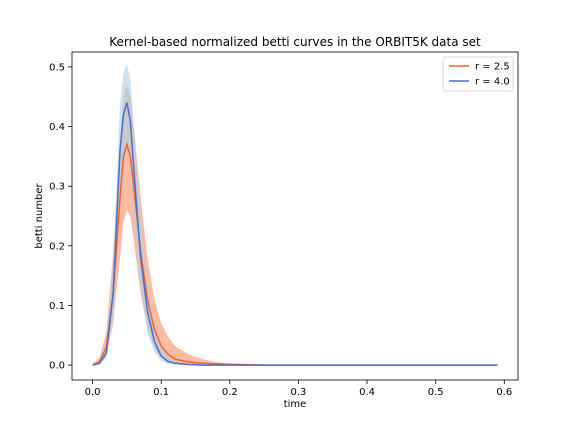 The height and width of the screenshot is (432, 576). I want to click on legend: r = 2.5 r = 4.0, so click(478, 74).